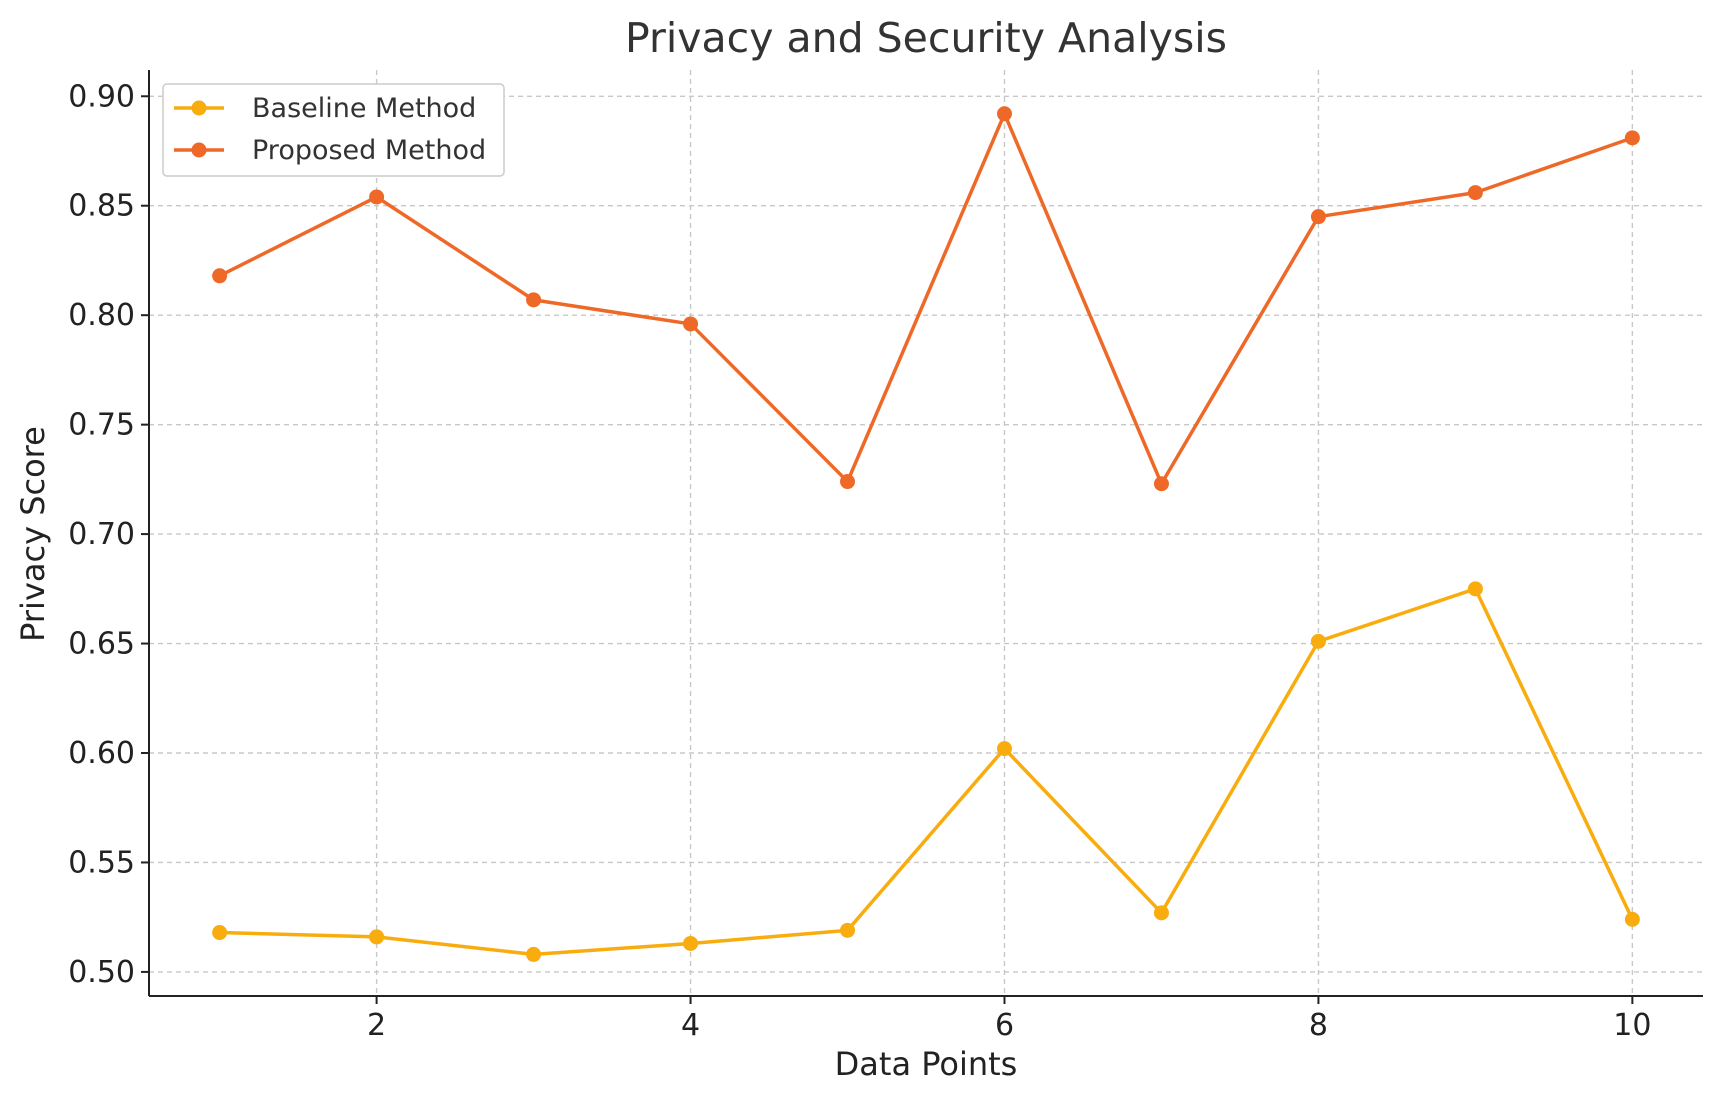  Describe the element at coordinates (101, 644) in the screenshot. I see `y-tick-label: 0.65` at that location.